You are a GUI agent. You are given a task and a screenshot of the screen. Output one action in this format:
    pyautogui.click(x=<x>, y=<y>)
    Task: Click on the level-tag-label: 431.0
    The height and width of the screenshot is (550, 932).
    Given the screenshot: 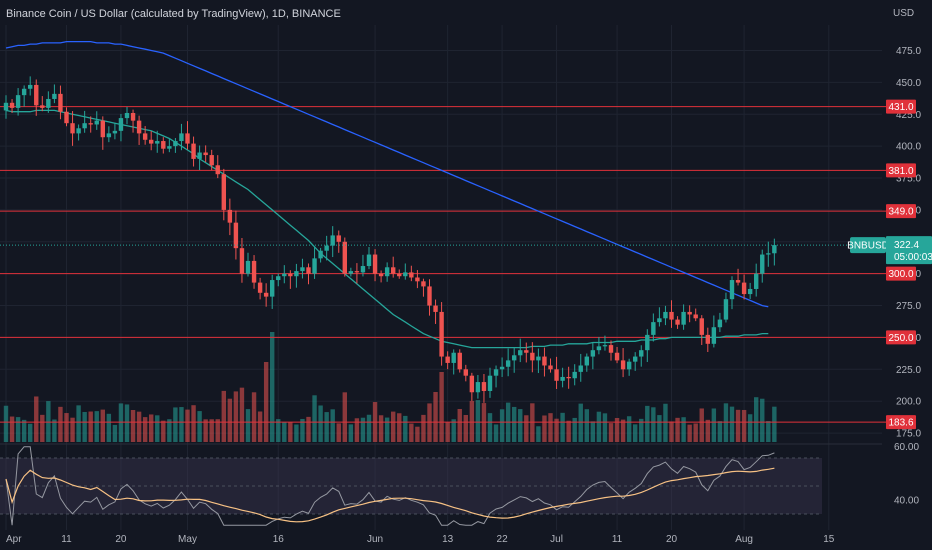 What is the action you would take?
    pyautogui.click(x=900, y=107)
    